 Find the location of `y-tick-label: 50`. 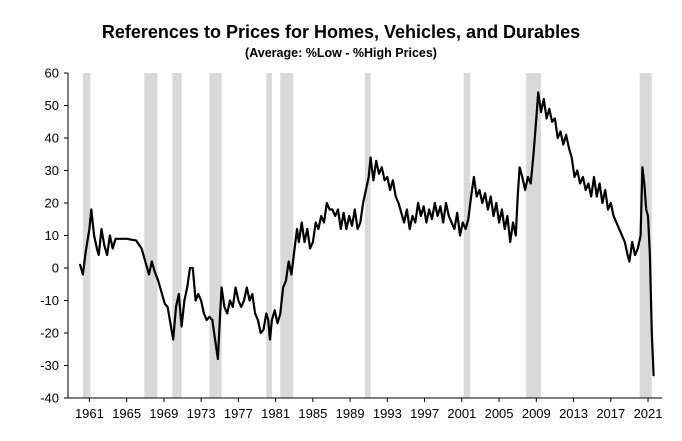

y-tick-label: 50 is located at coordinates (52, 105).